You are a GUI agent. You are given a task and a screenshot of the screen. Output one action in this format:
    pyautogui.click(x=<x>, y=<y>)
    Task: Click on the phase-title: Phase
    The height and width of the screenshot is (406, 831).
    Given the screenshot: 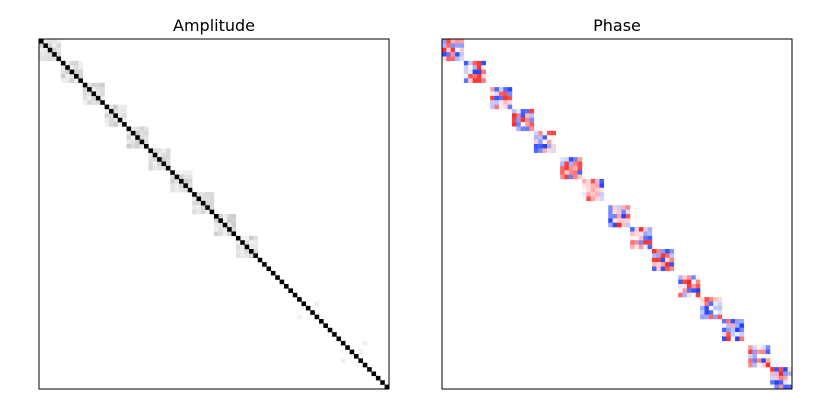 What is the action you would take?
    pyautogui.click(x=617, y=25)
    